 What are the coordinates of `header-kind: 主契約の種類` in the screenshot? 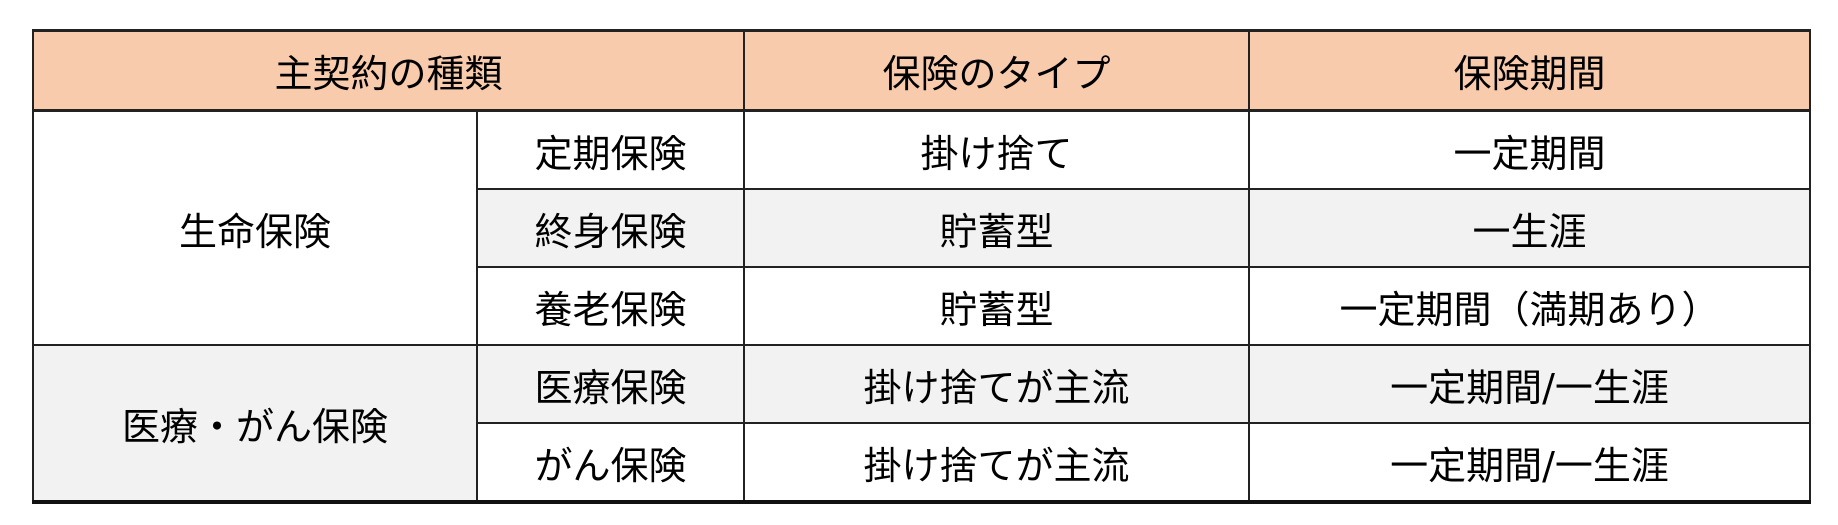 It's located at (388, 70).